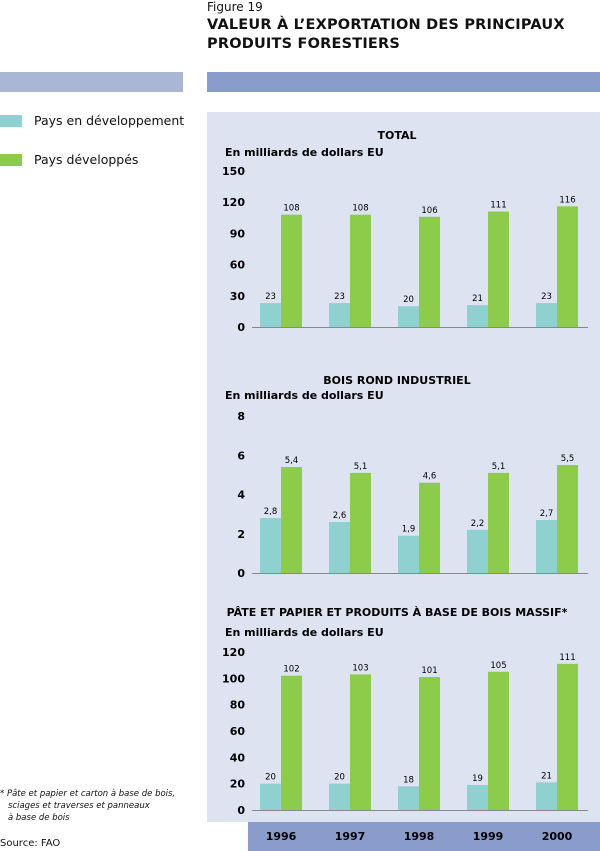 The image size is (600, 851). I want to click on y-tick-label-0-3: 90, so click(238, 233).